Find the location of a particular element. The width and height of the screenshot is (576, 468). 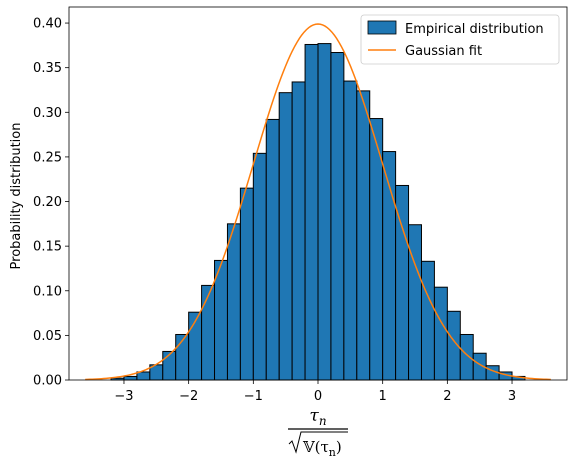

x-label-sqrt-sign is located at coordinates (318, 442).